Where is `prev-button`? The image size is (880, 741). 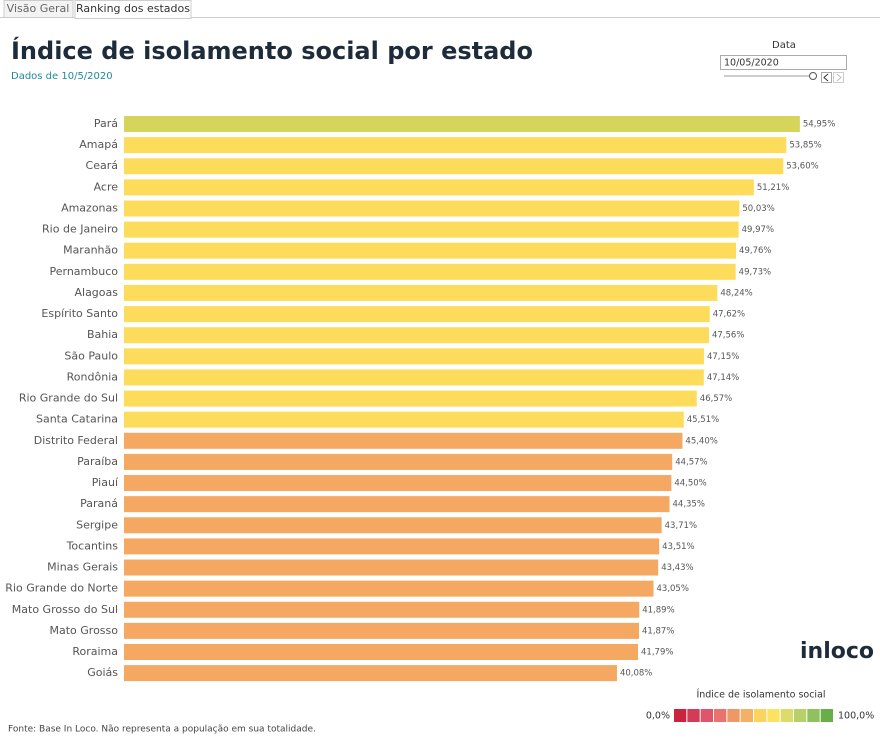
prev-button is located at coordinates (826, 77).